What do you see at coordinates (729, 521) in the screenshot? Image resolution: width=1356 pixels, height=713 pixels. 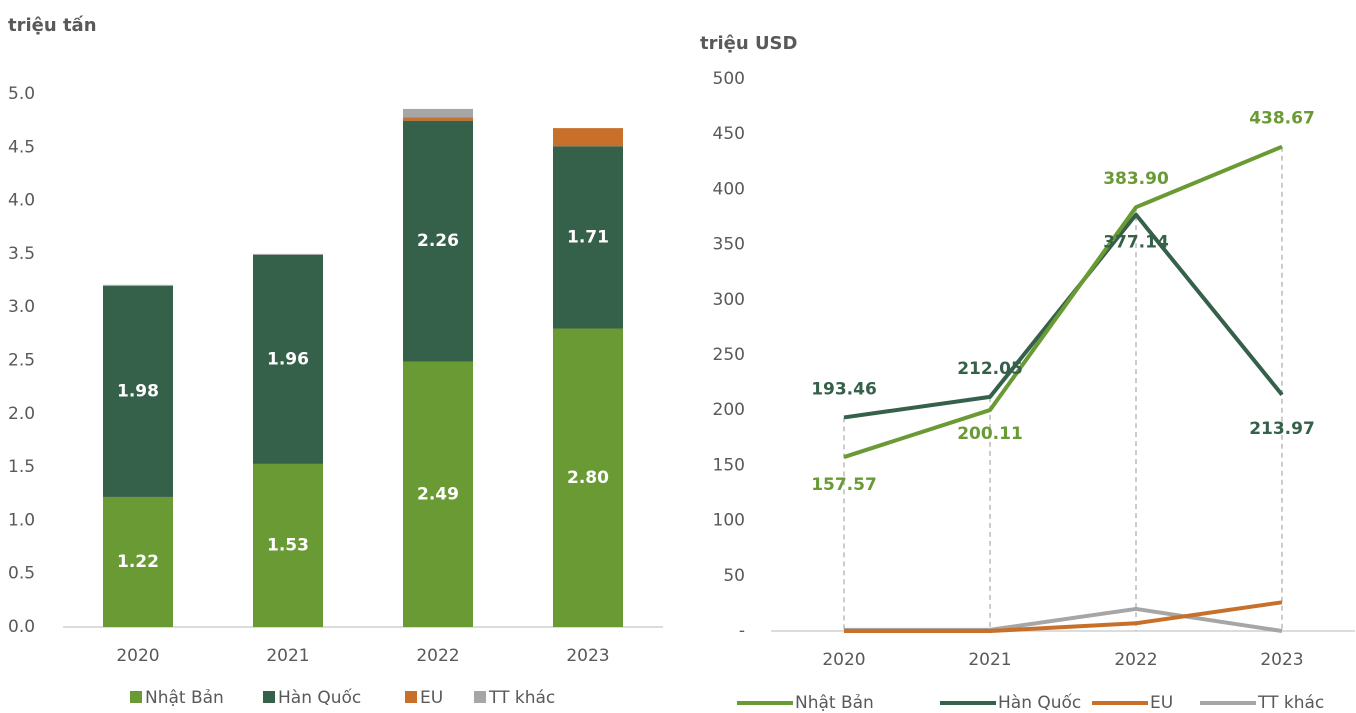 I see `y-tick-label: 100` at bounding box center [729, 521].